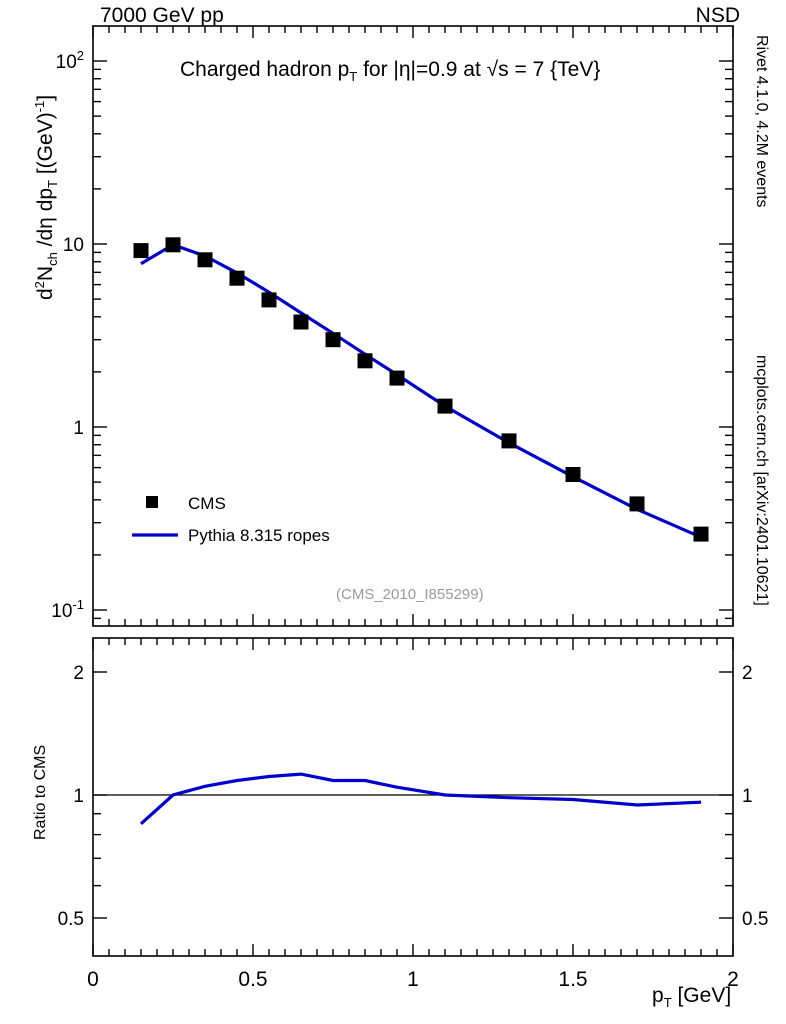  What do you see at coordinates (667, 1003) in the screenshot?
I see `xlabel-sub-T: T` at bounding box center [667, 1003].